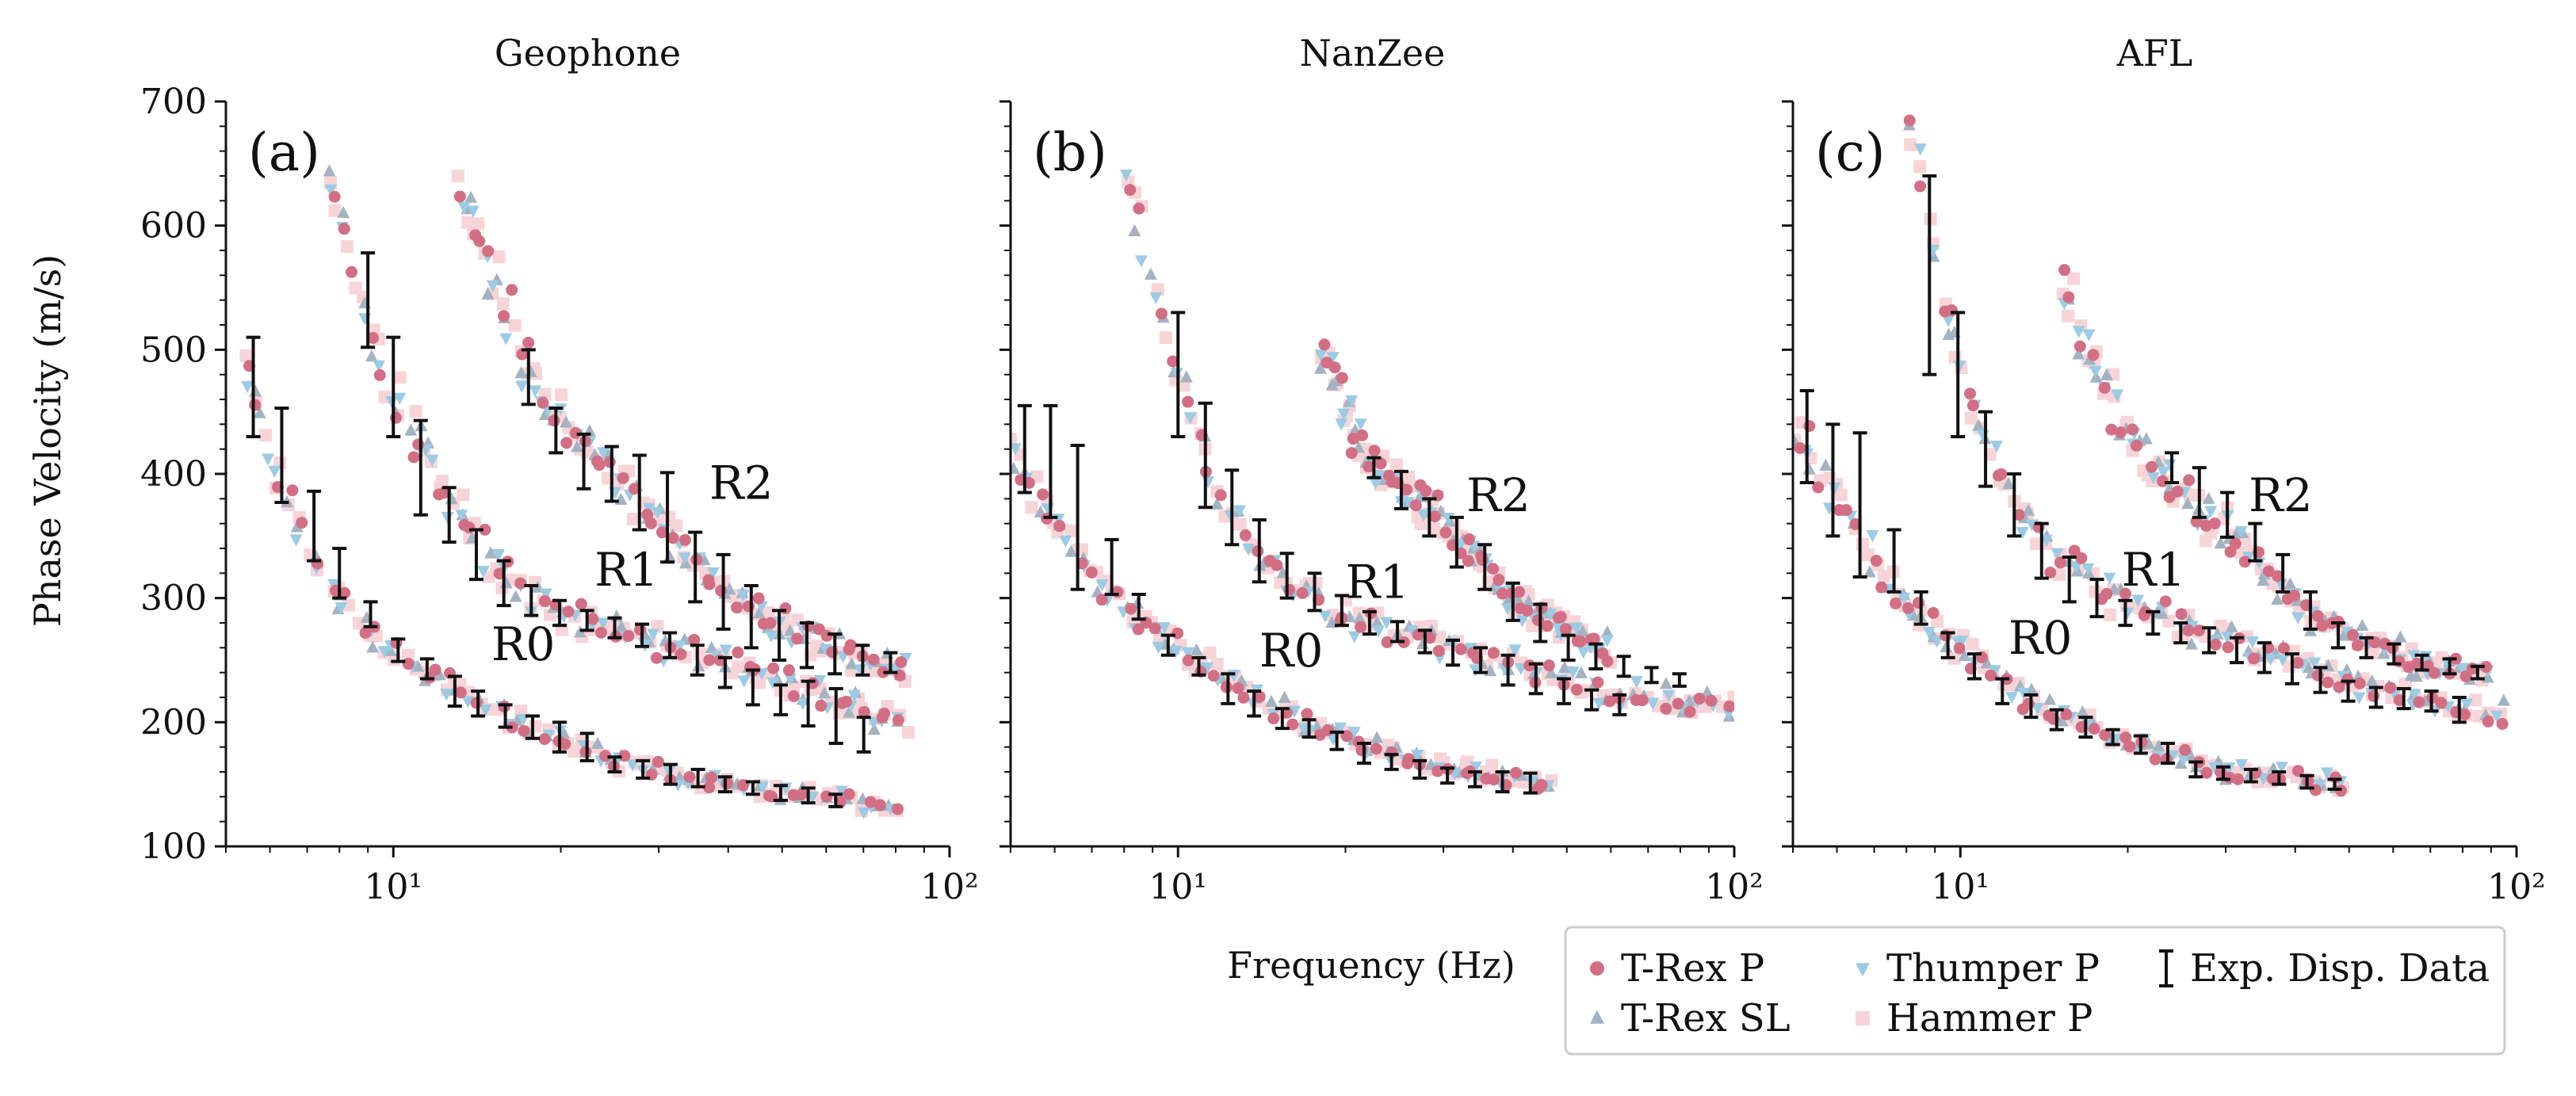 This screenshot has height=1096, width=2576. I want to click on x-tick-label: 10¹, so click(1177, 887).